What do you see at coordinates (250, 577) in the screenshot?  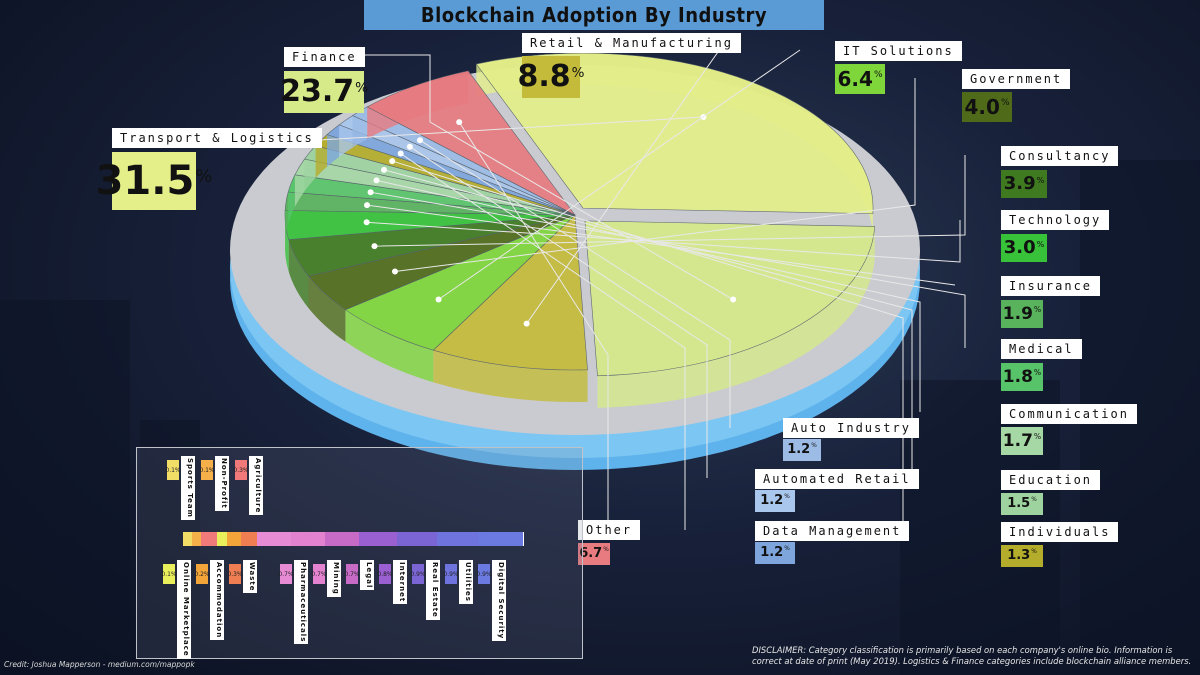 I see `other-category-label: Waste` at bounding box center [250, 577].